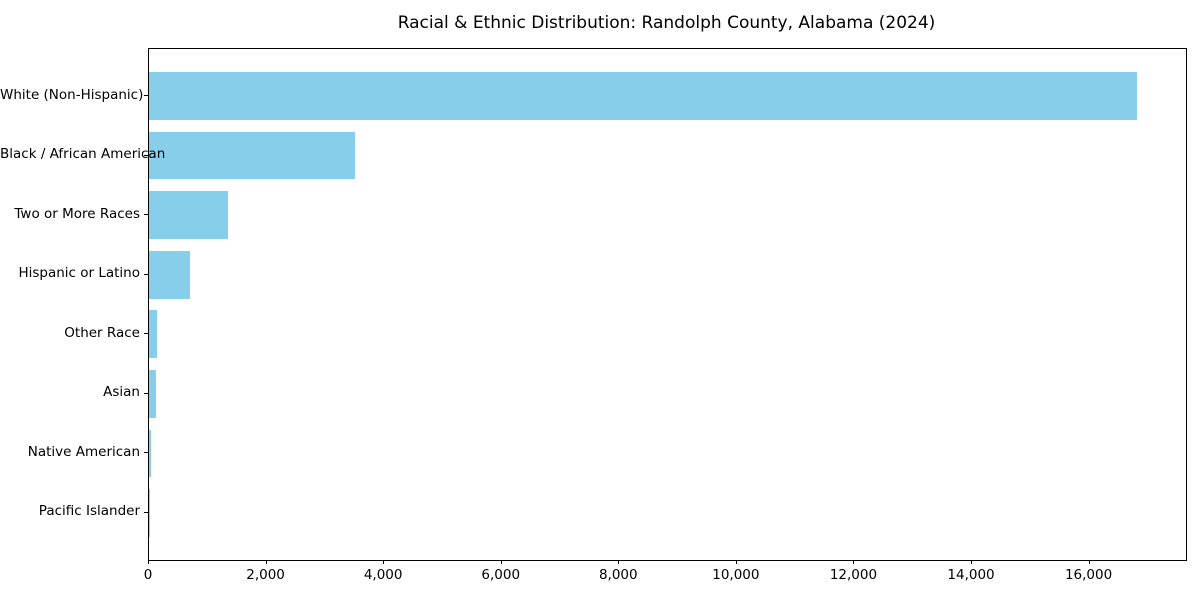  I want to click on y-tick-label: Native American, so click(83, 451).